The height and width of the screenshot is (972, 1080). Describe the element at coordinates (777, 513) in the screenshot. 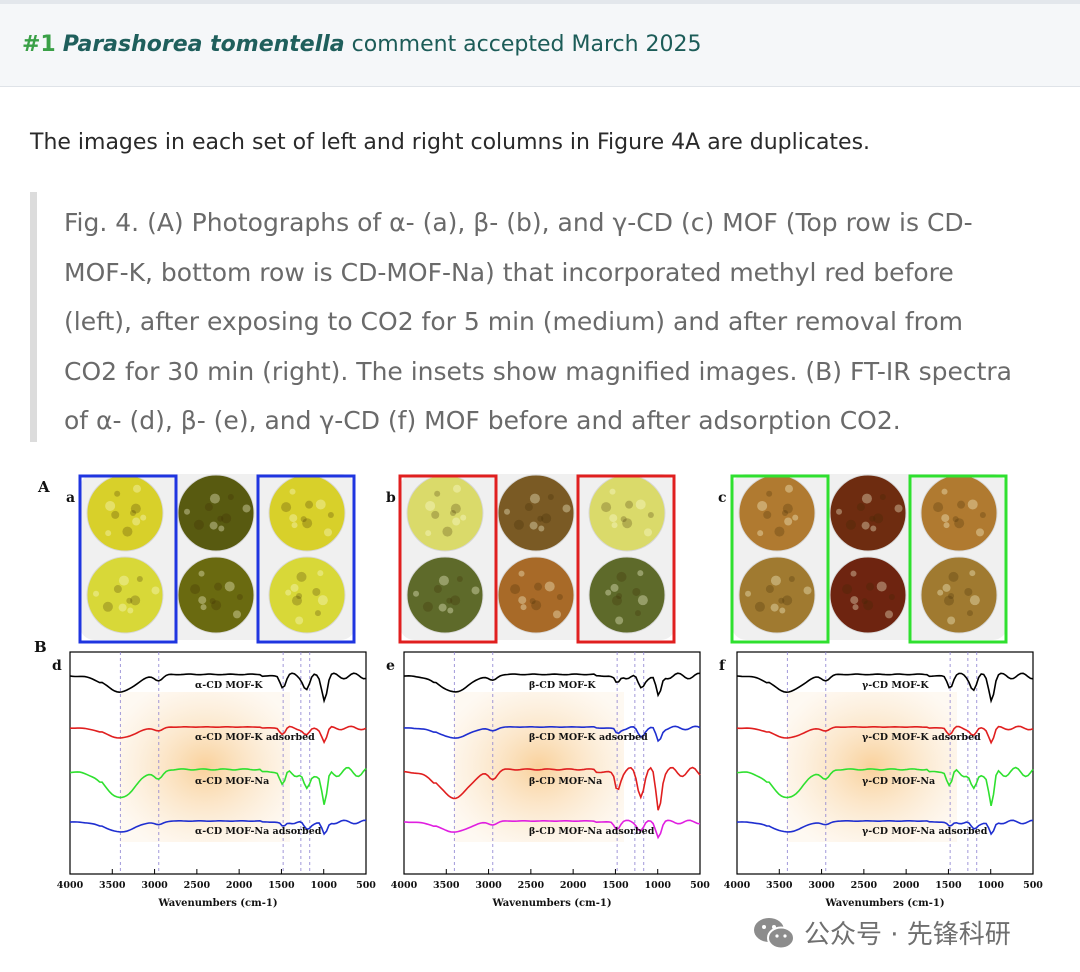

I see `petri-dish-c-r1c1` at that location.